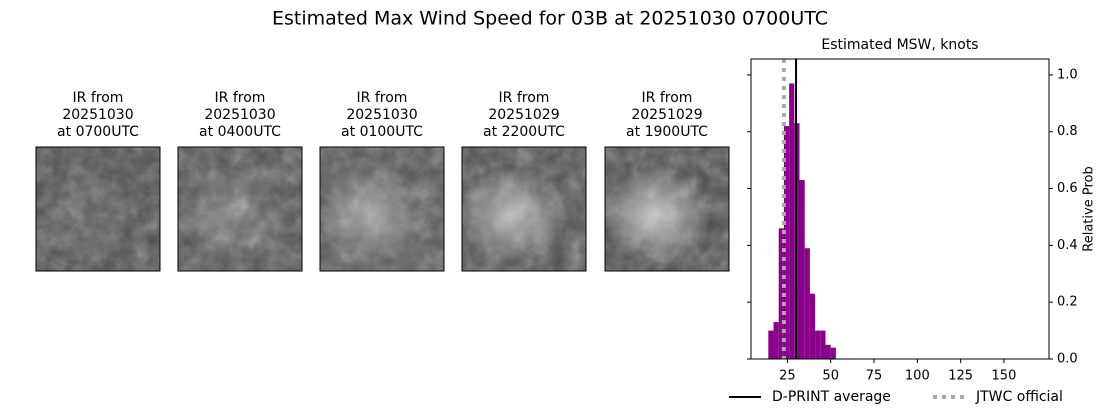 The image size is (1100, 413). What do you see at coordinates (917, 376) in the screenshot?
I see `x-tick-label: 100` at bounding box center [917, 376].